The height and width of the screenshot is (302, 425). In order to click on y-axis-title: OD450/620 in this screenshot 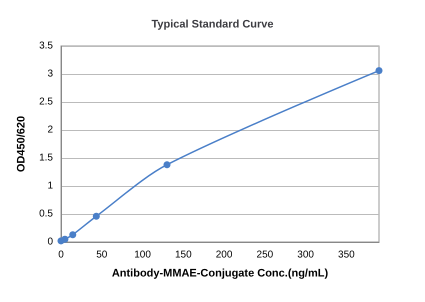, I will do `click(22, 144)`.